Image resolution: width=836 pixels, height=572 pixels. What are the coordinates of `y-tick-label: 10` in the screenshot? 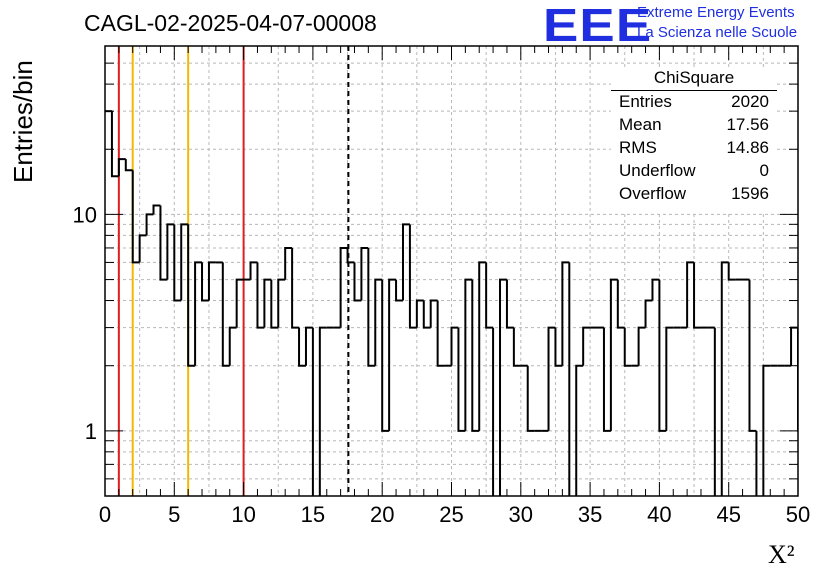 It's located at (85, 214).